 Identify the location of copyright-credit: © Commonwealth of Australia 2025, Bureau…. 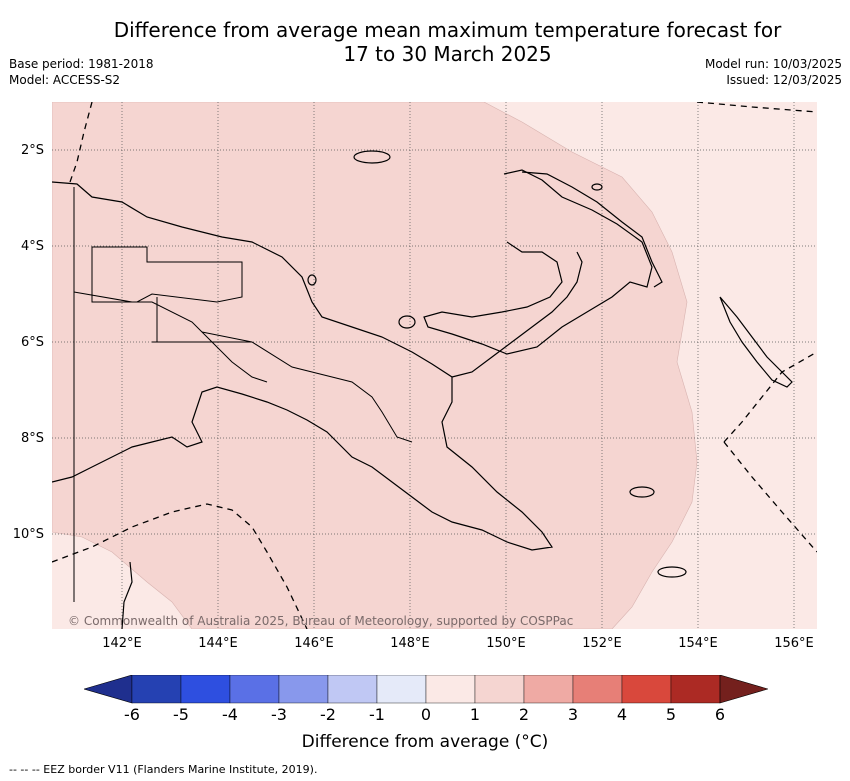
(320, 621).